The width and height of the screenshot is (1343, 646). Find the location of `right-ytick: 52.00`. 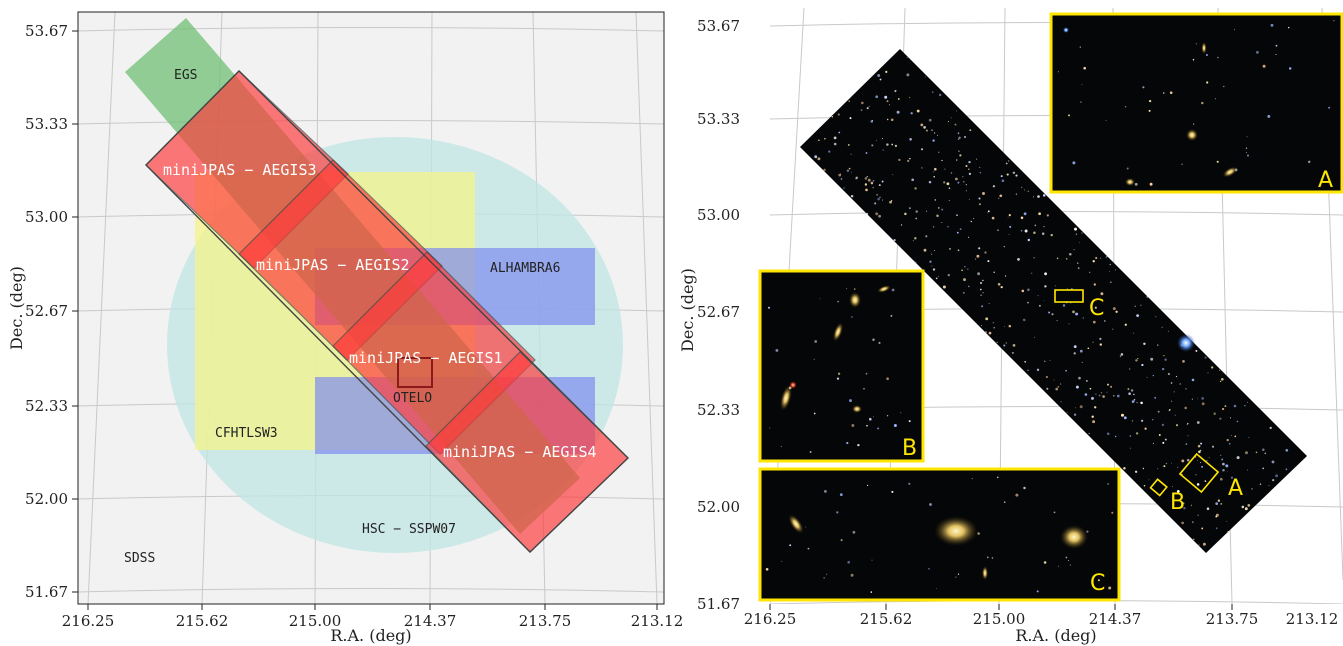

right-ytick: 52.00 is located at coordinates (718, 507).